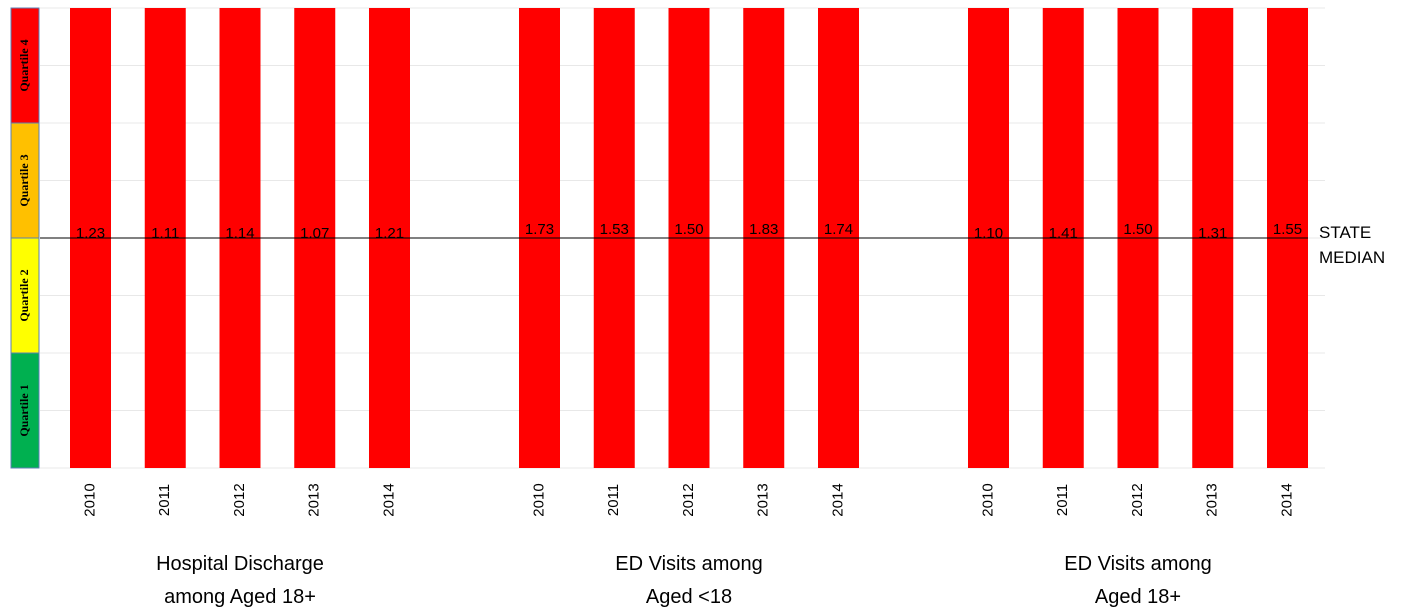 This screenshot has height=609, width=1421. I want to click on value-label: 1.14, so click(239, 233).